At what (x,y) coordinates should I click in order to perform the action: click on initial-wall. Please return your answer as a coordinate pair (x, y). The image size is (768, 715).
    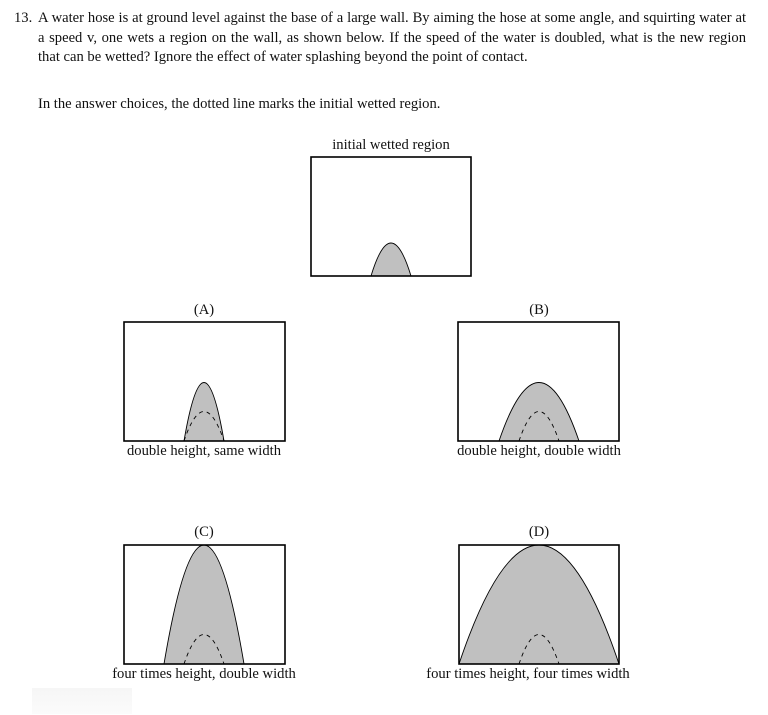
    Looking at the image, I should click on (391, 216).